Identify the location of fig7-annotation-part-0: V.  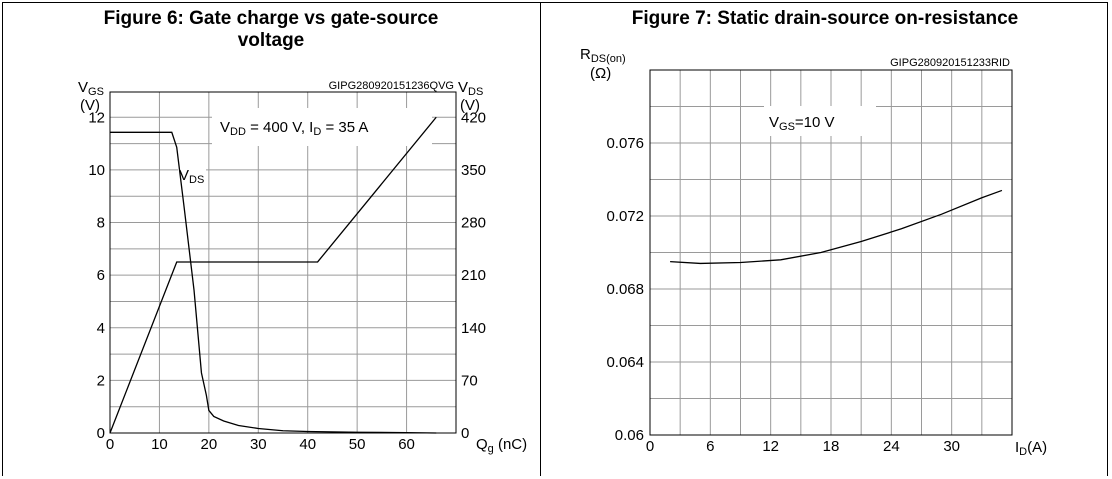
(774, 122).